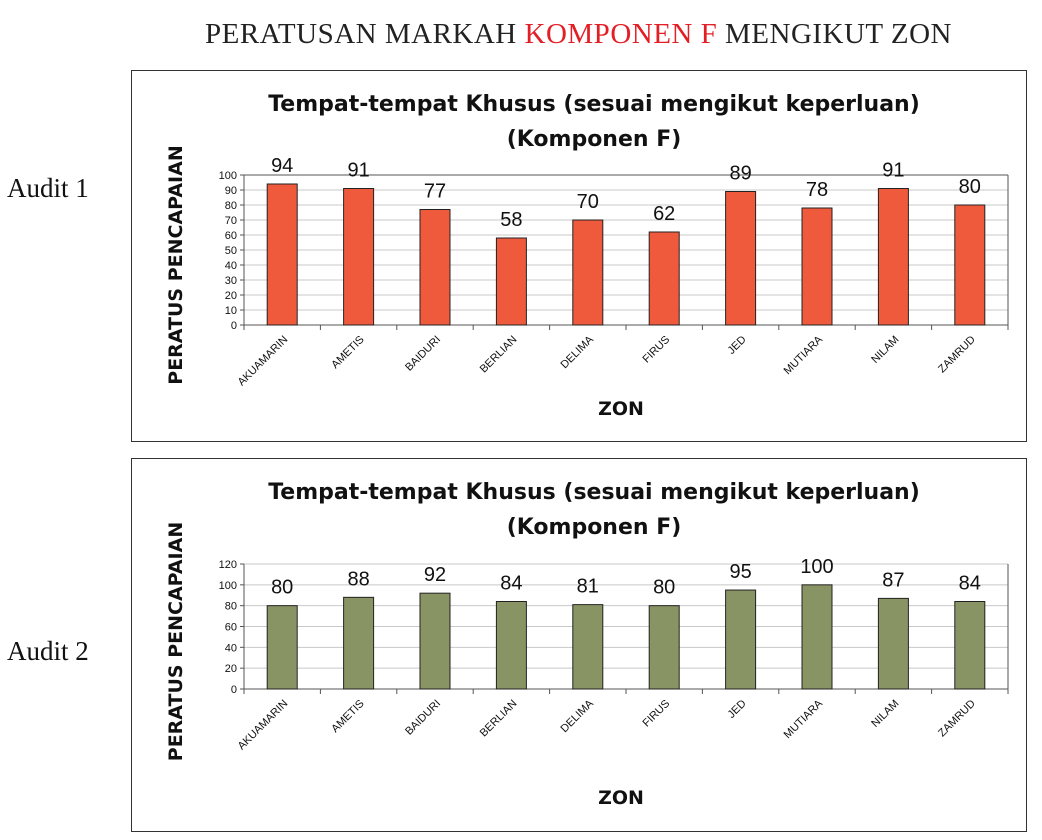  What do you see at coordinates (231, 311) in the screenshot?
I see `y-tick-label: 10` at bounding box center [231, 311].